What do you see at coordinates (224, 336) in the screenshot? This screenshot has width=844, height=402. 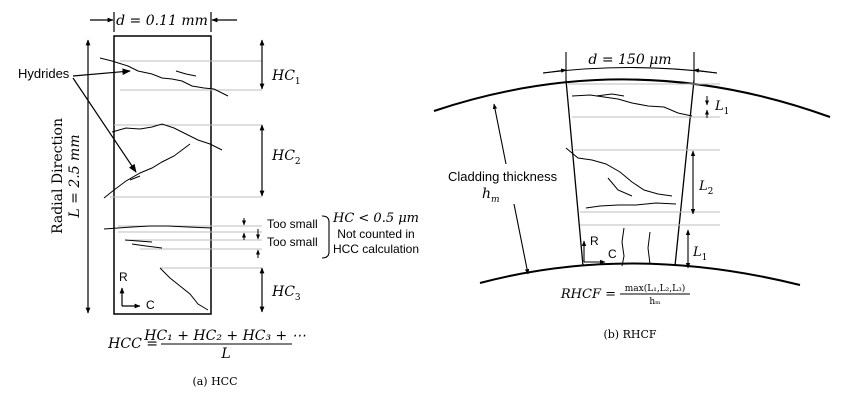 I see `hcc-formula-numerator: HC₁ + HC₂ + HC₃ + ⋯` at bounding box center [224, 336].